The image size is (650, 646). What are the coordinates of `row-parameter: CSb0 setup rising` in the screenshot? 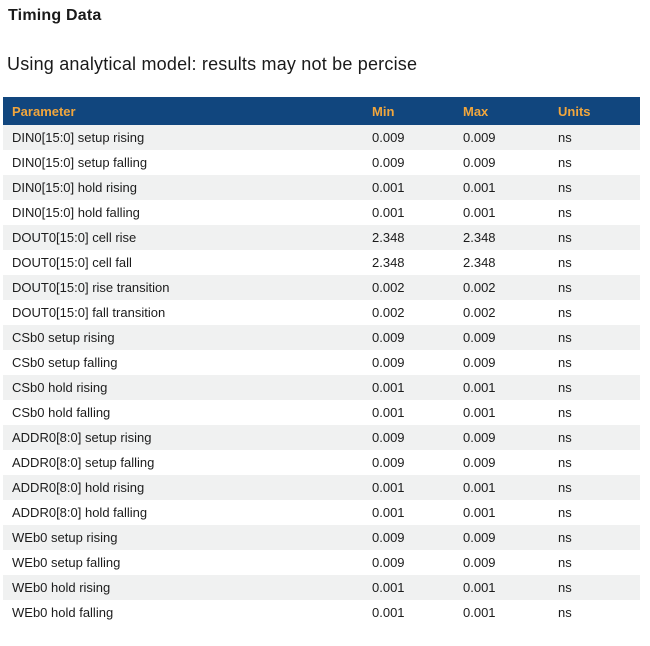 It's located at (63, 337).